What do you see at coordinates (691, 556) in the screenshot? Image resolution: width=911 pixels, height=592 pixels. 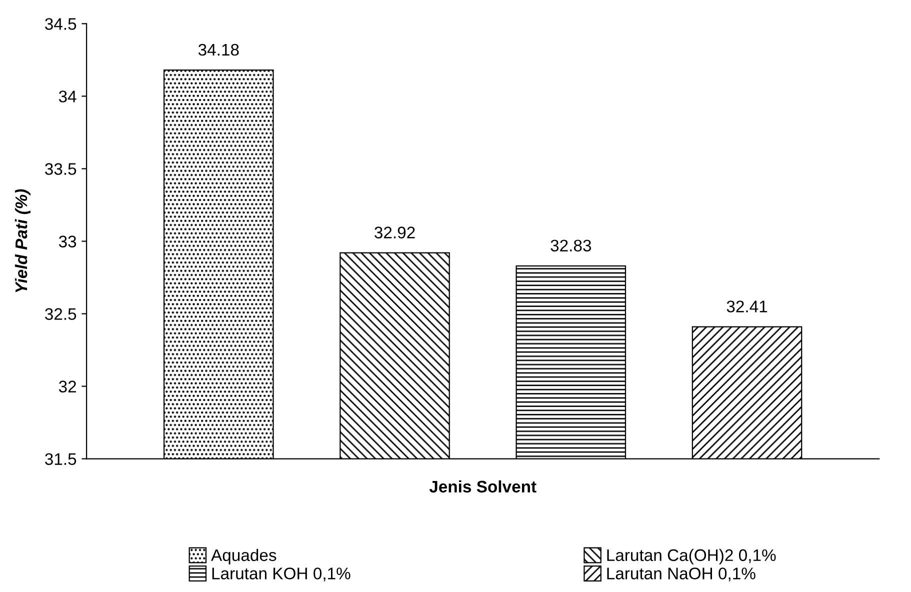 I see `legend-label: Larutan Ca(OH)2 0,1%` at bounding box center [691, 556].